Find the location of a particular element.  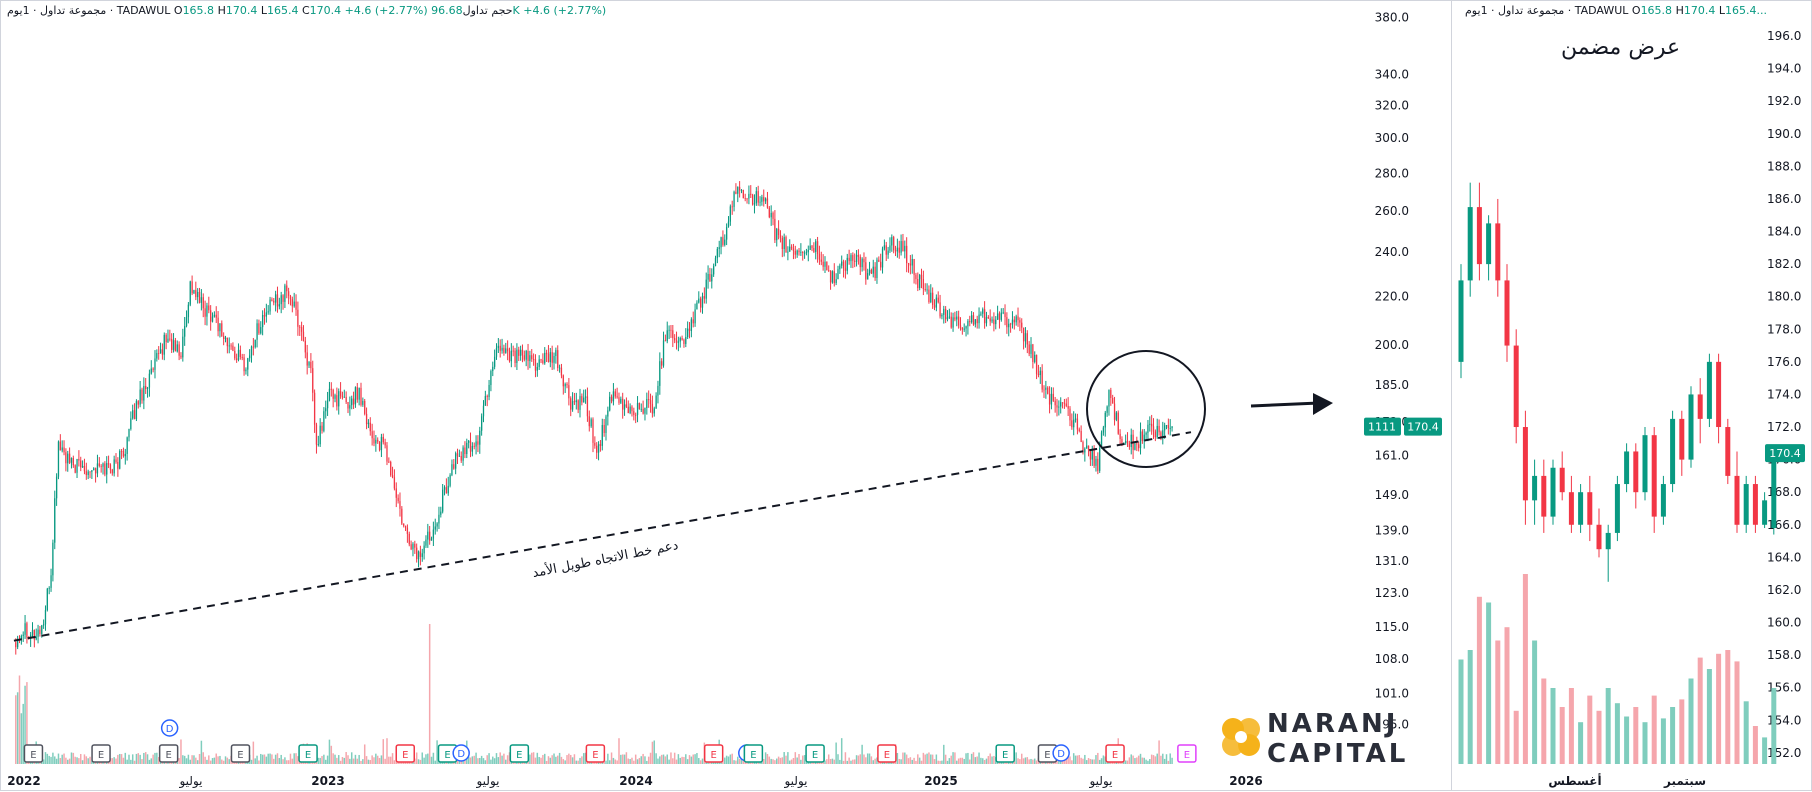

symbol-line: مجموعة تداول · 1يوم · TADAWUL is located at coordinates (89, 10).